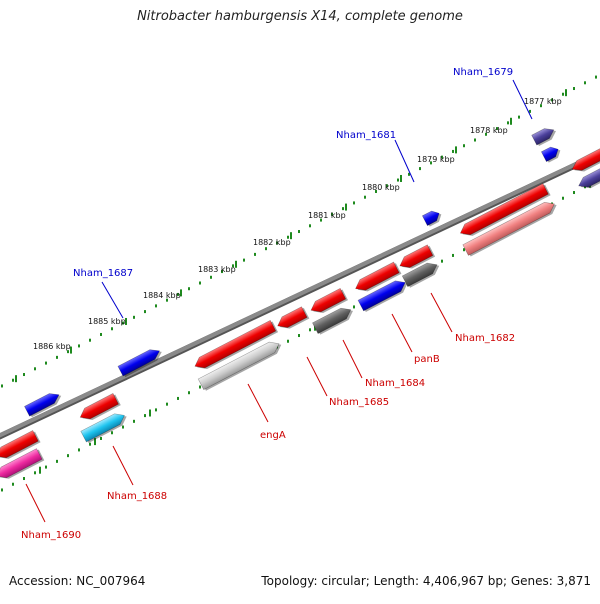 The image size is (600, 604). What do you see at coordinates (240, 365) in the screenshot?
I see `gene-feature-enga` at bounding box center [240, 365].